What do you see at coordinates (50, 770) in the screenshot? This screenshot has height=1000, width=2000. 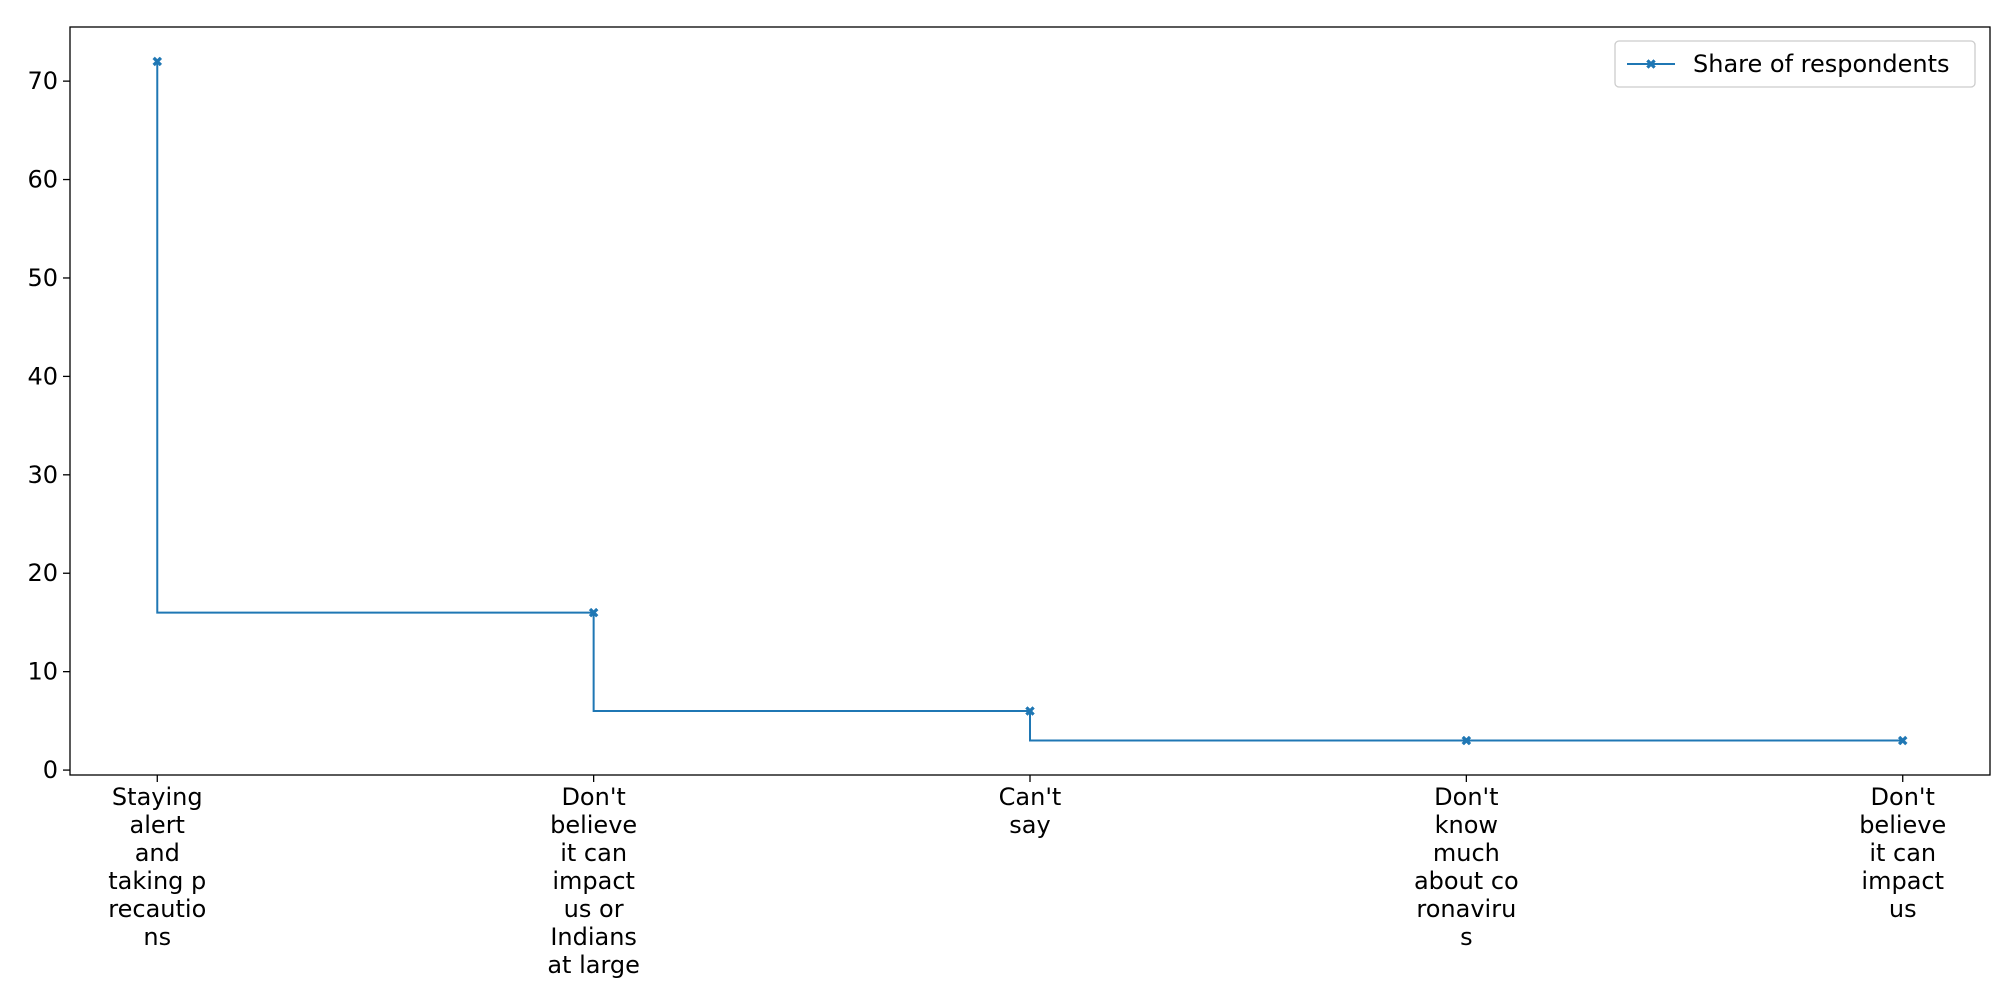 I see `y-tick-label: 0` at bounding box center [50, 770].